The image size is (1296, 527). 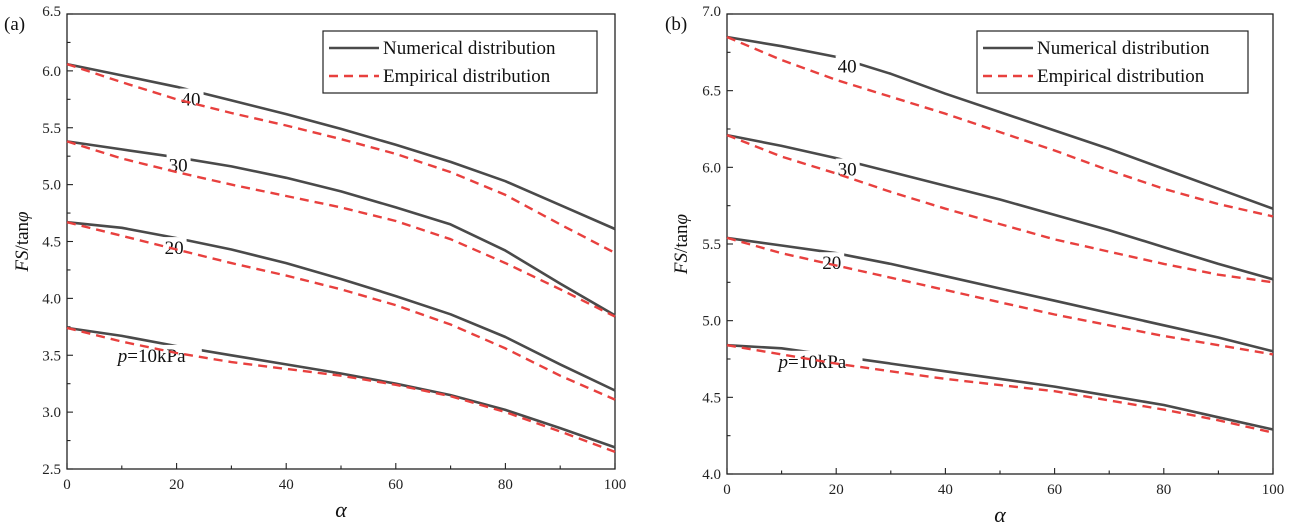 What do you see at coordinates (51, 356) in the screenshot?
I see `y-tick-label: 3.5` at bounding box center [51, 356].